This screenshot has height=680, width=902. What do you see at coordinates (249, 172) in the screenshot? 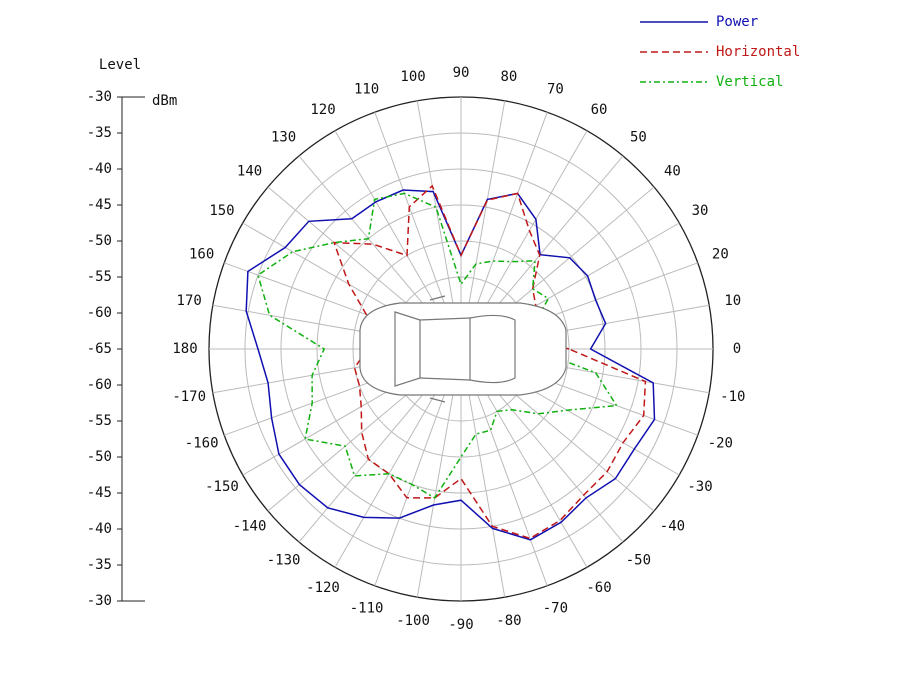
I see `angle-label: 140` at bounding box center [249, 172].